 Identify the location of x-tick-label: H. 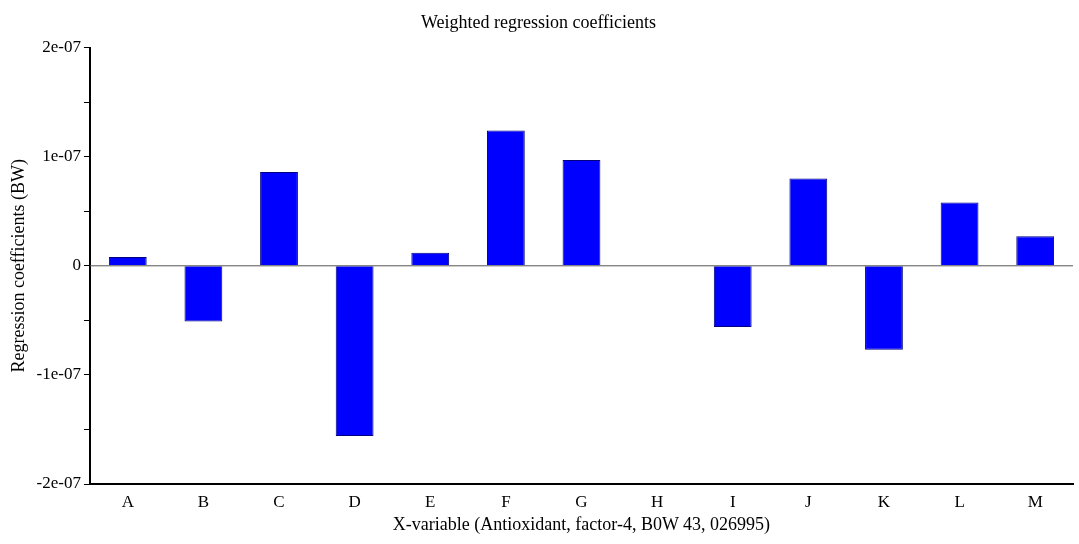
(657, 501).